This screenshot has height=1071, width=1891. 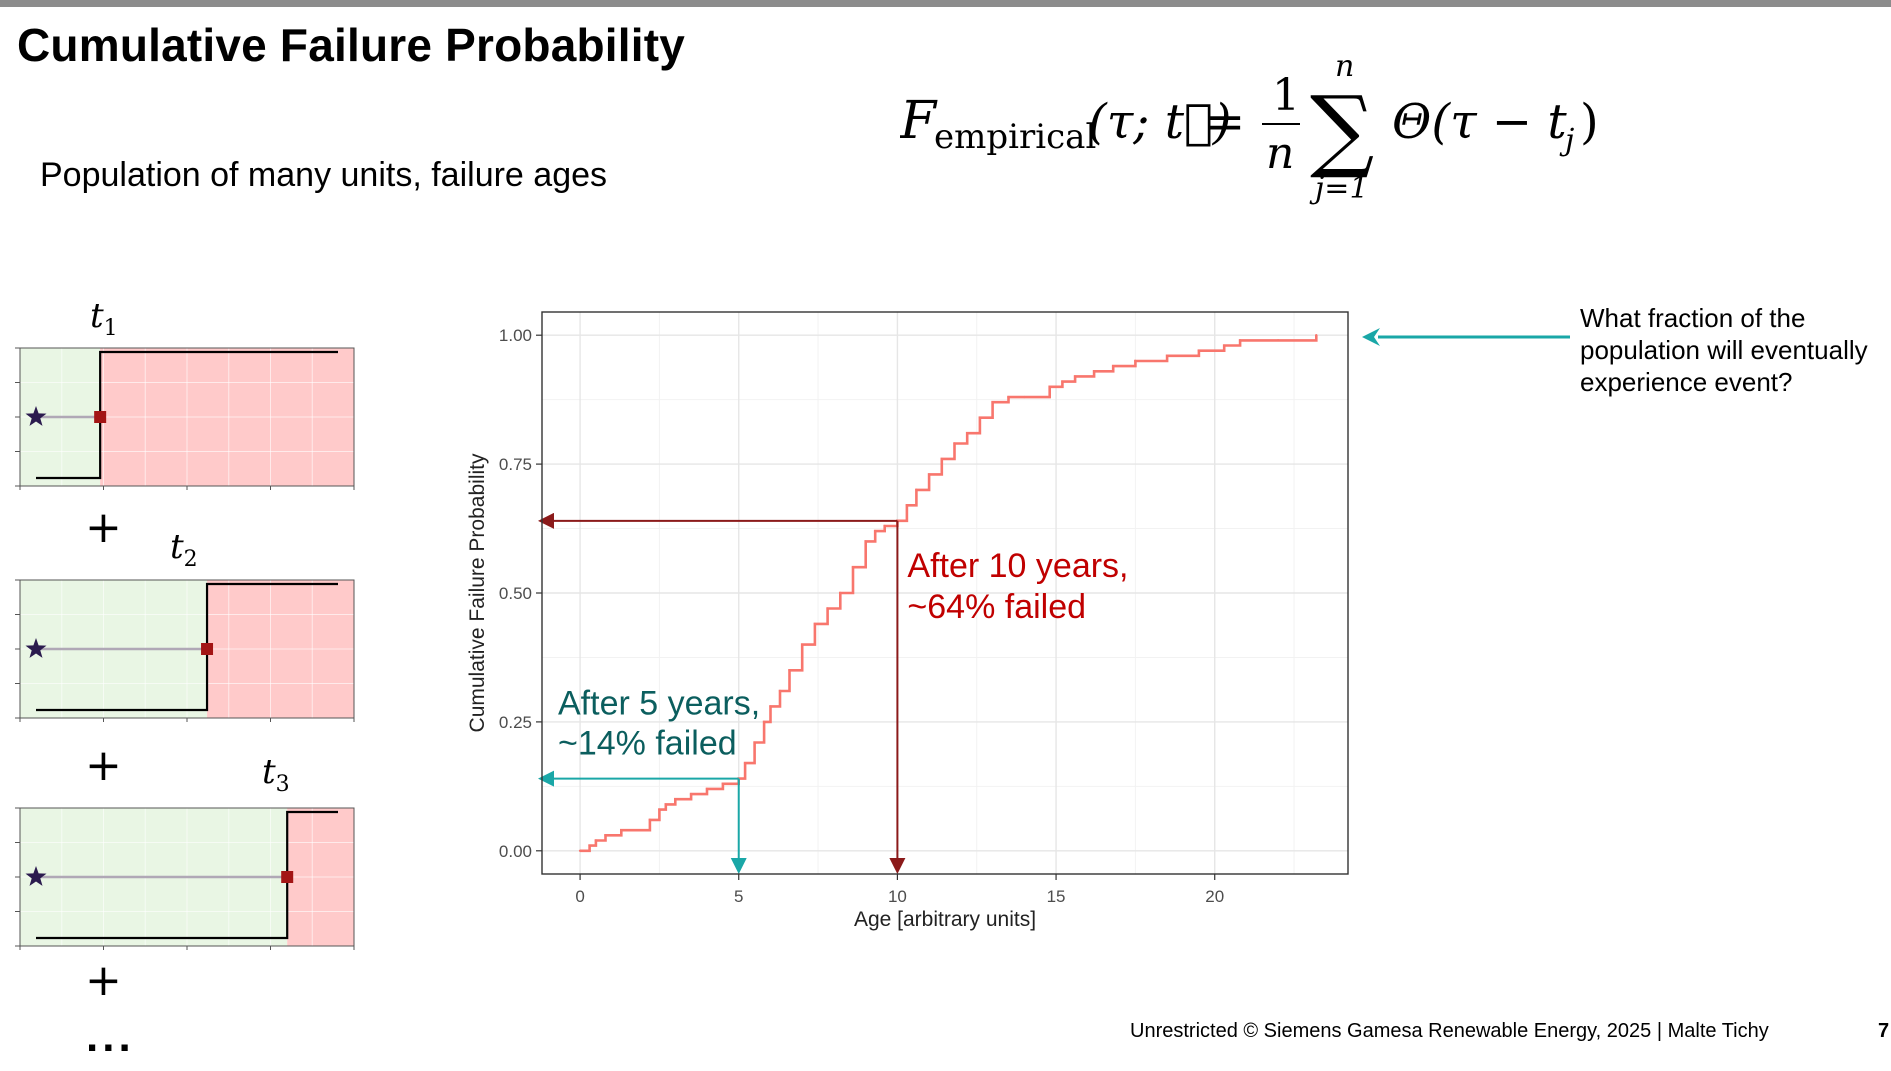 What do you see at coordinates (1339, 188) in the screenshot?
I see `formula-sum-lower: j=1` at bounding box center [1339, 188].